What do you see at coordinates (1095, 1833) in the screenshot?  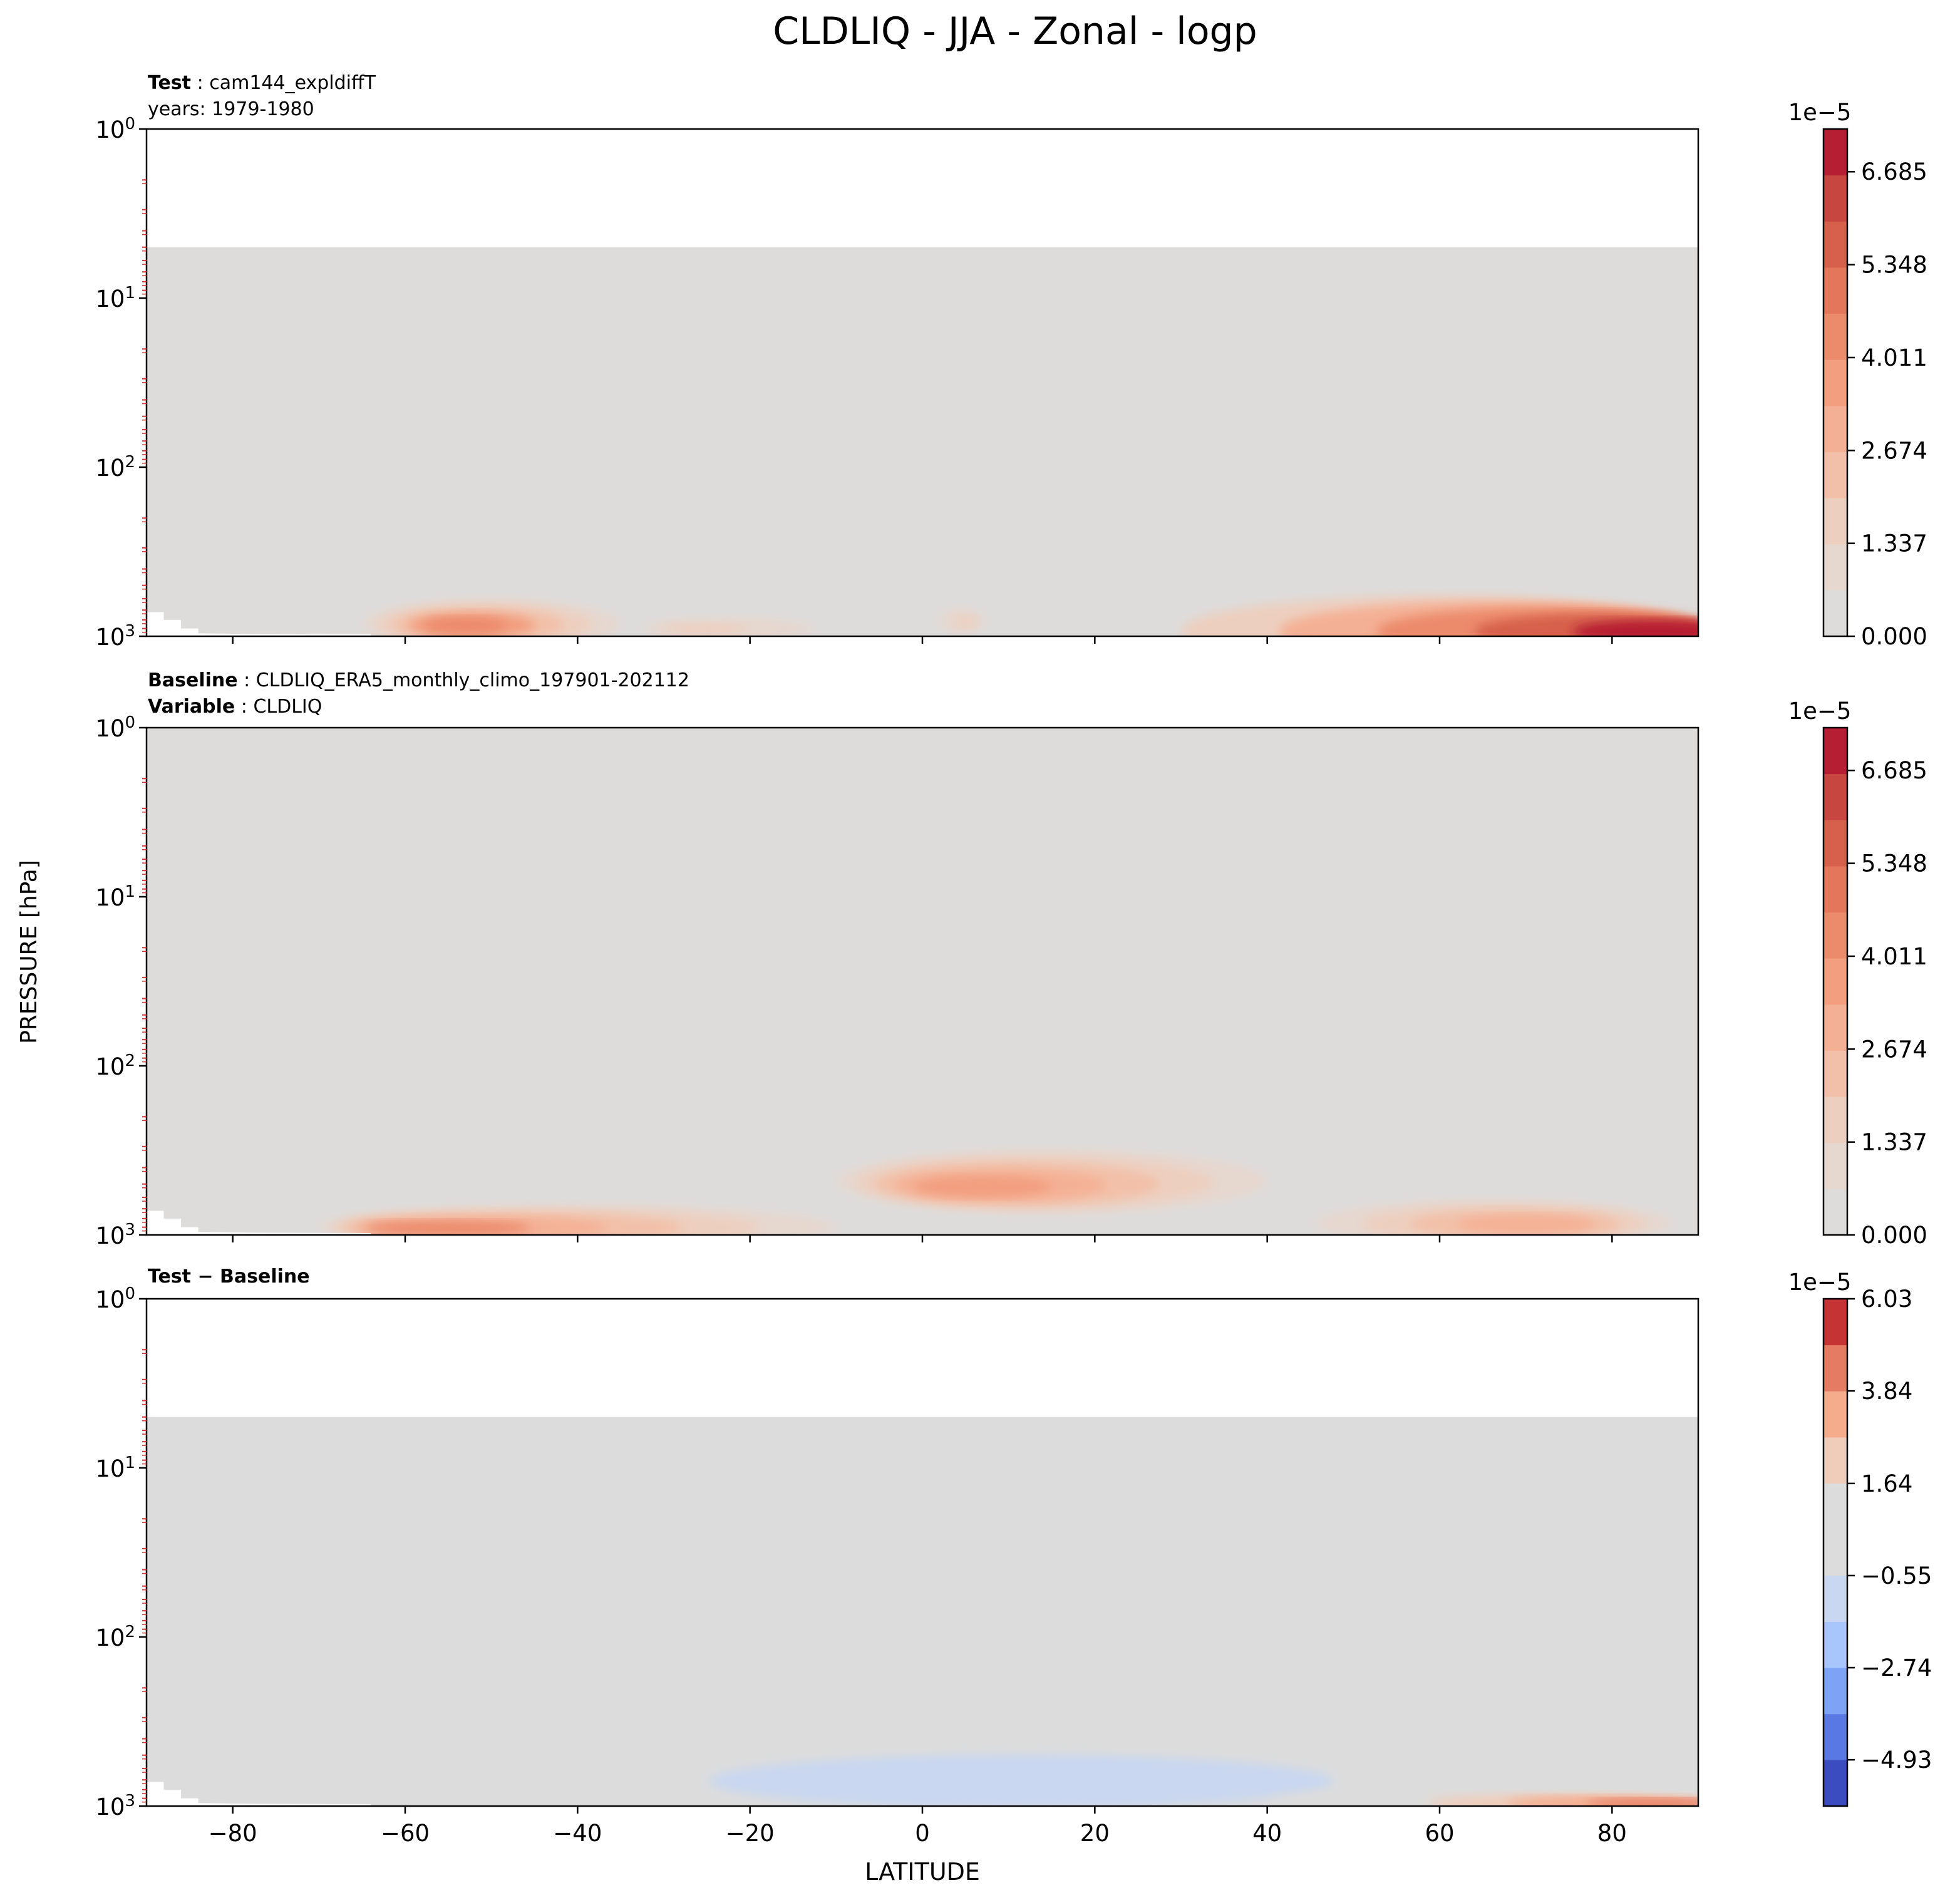 I see `x-tick-label: 20` at bounding box center [1095, 1833].